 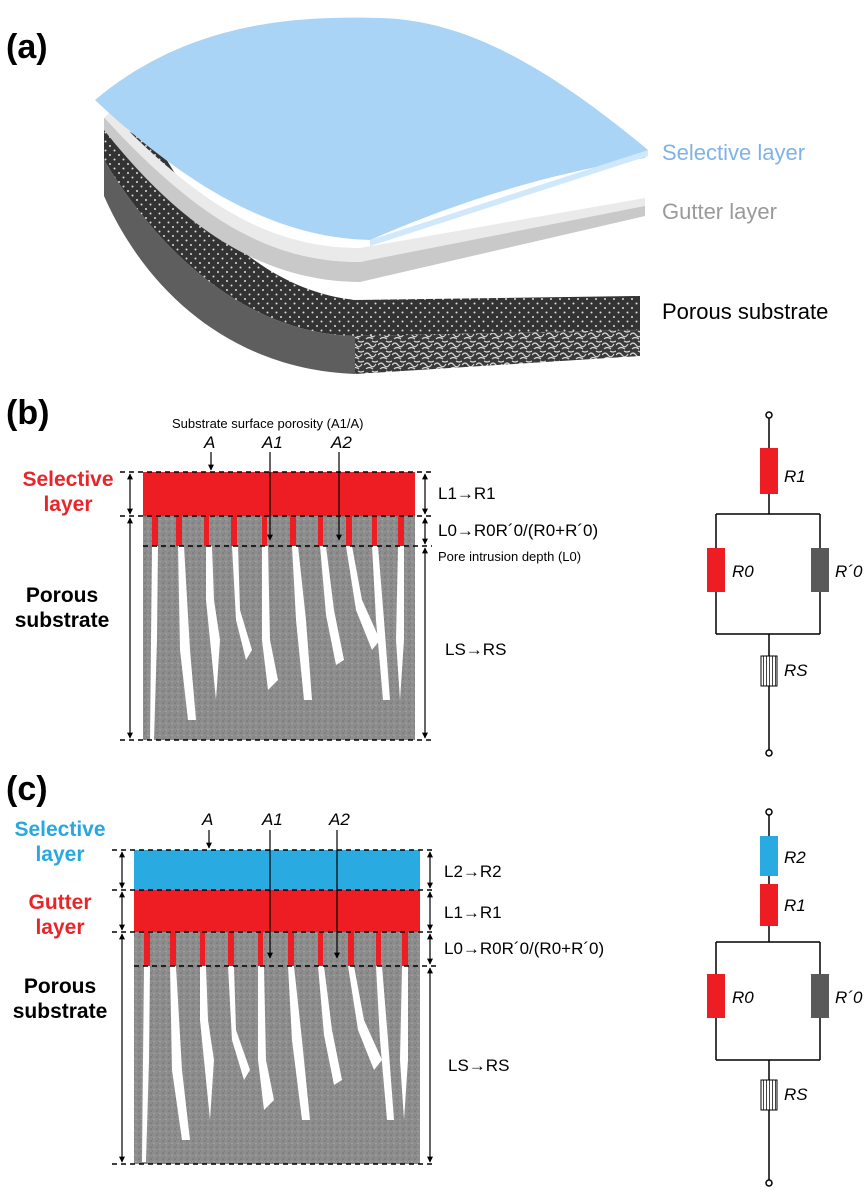 What do you see at coordinates (733, 152) in the screenshot?
I see `selective-layer-label: Selective layer` at bounding box center [733, 152].